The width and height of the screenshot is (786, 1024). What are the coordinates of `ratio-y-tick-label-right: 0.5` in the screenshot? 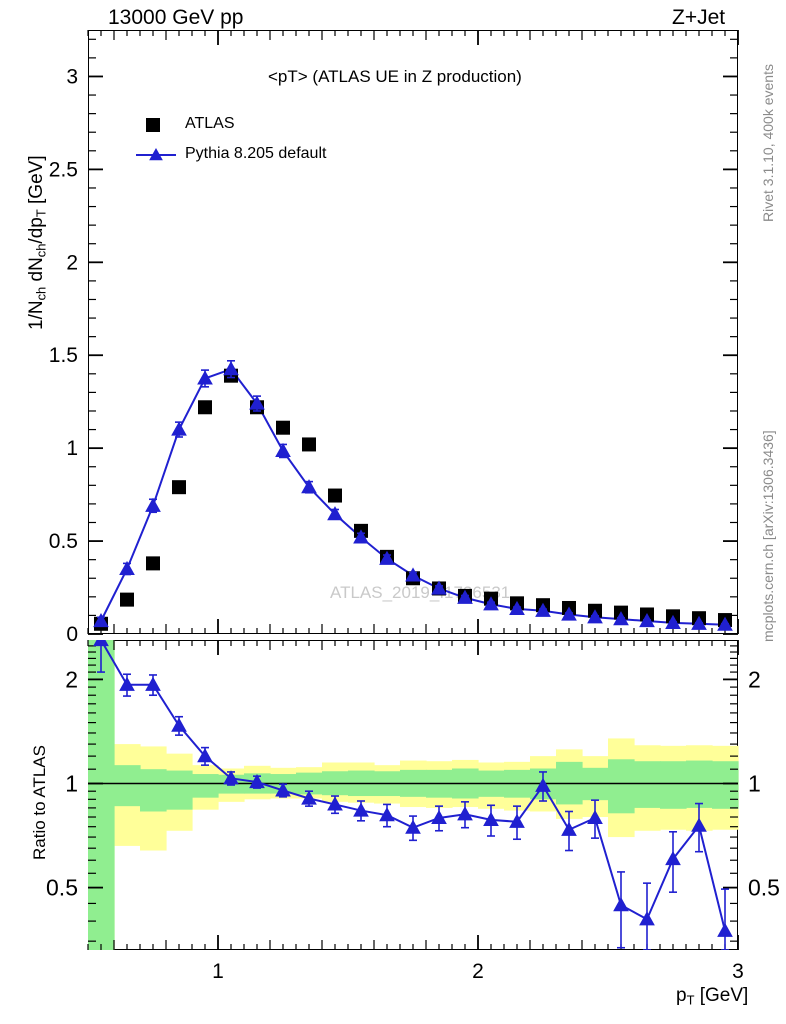 It's located at (764, 888).